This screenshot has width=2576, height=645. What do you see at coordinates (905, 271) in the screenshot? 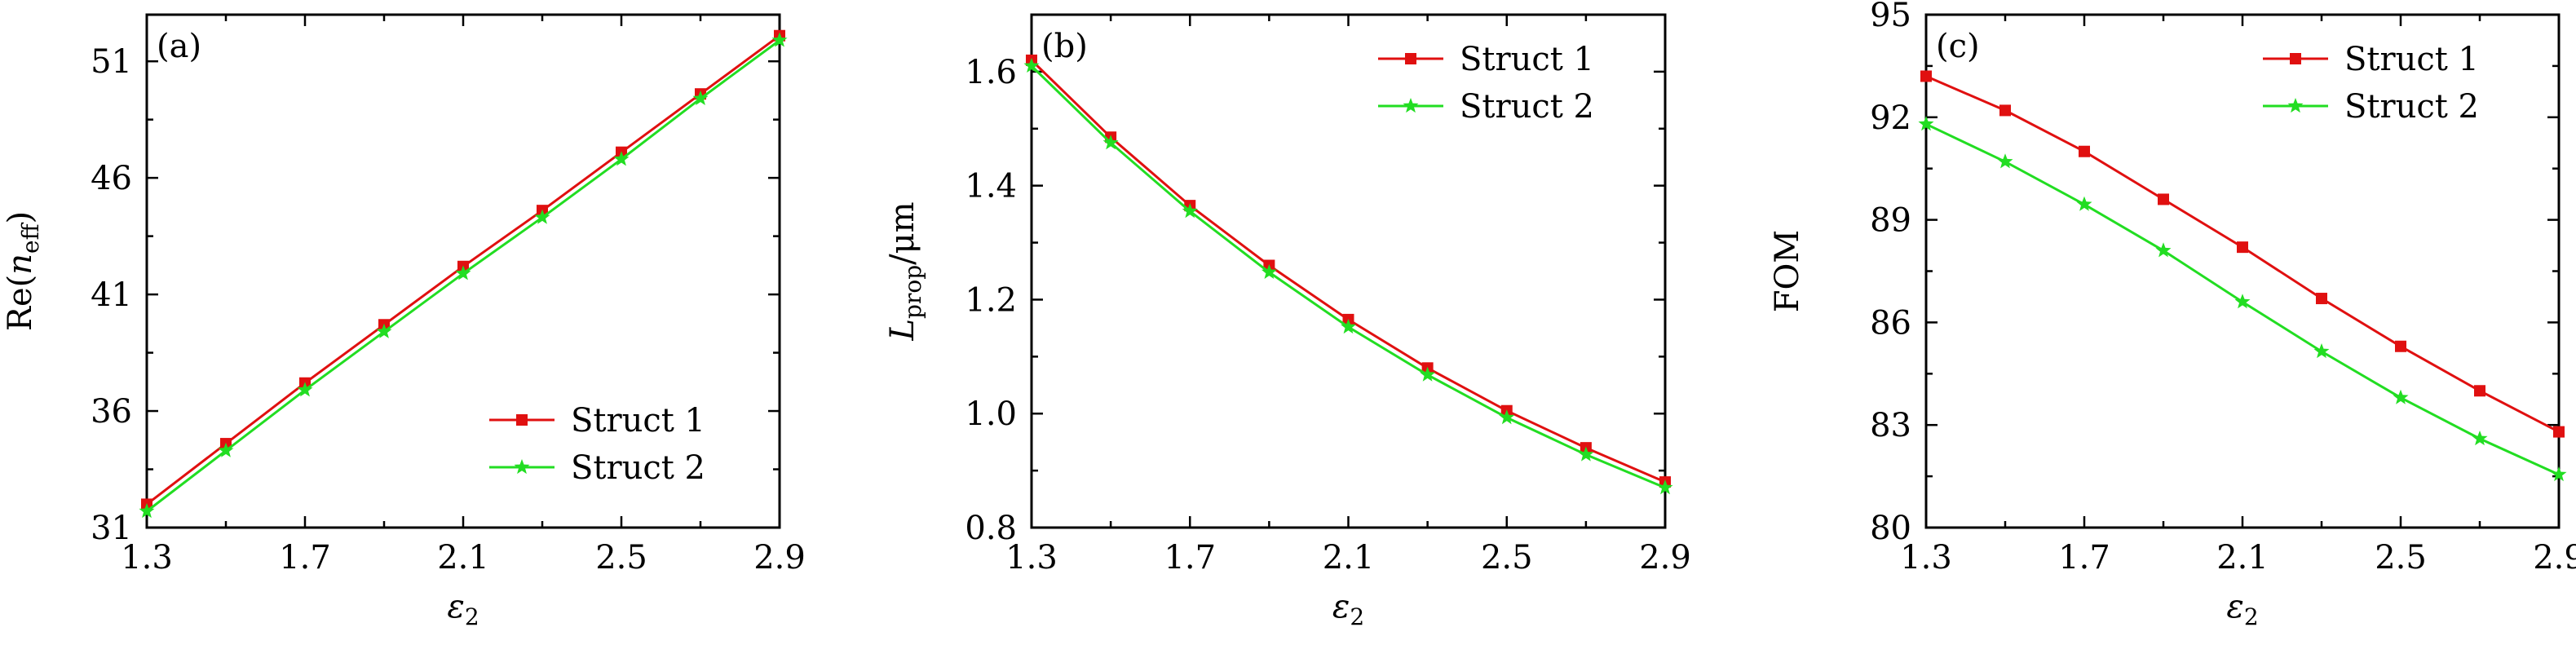
I see `y-axis-label: Lprop/μm` at bounding box center [905, 271].